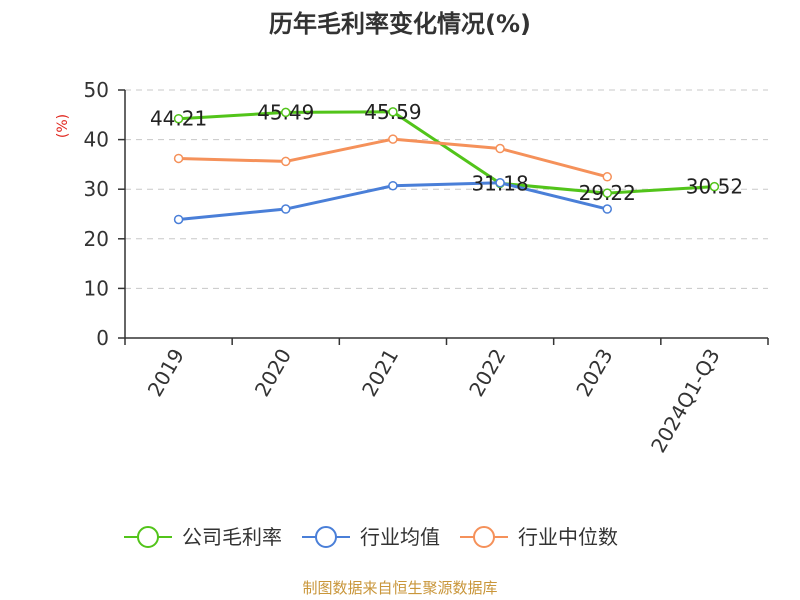 The width and height of the screenshot is (800, 600). What do you see at coordinates (96, 90) in the screenshot?
I see `y-tick-label: 50` at bounding box center [96, 90].